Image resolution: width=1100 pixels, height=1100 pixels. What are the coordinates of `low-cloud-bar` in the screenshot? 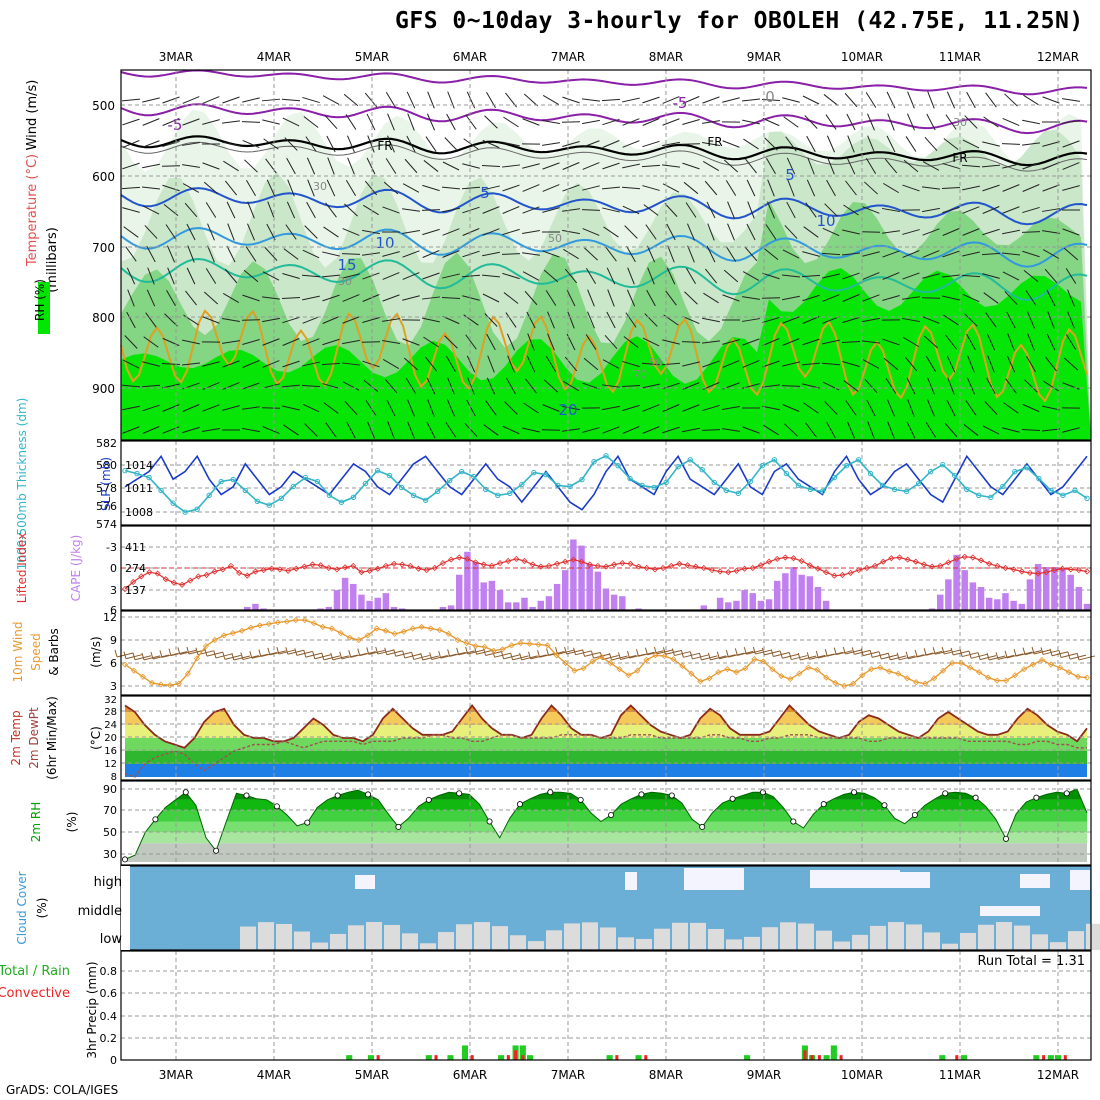 It's located at (1040, 942).